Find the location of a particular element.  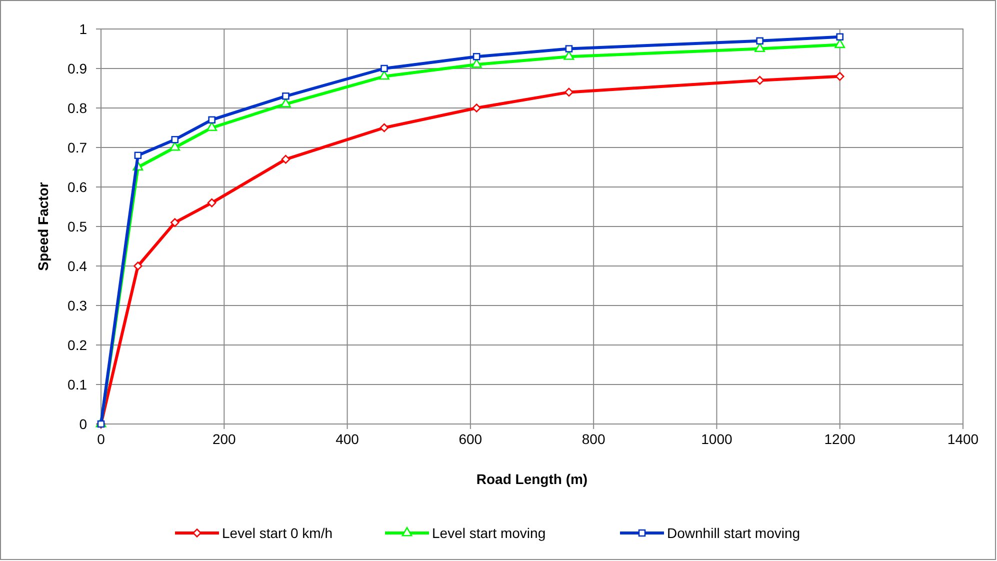

x-tick-label: 800 is located at coordinates (594, 439).